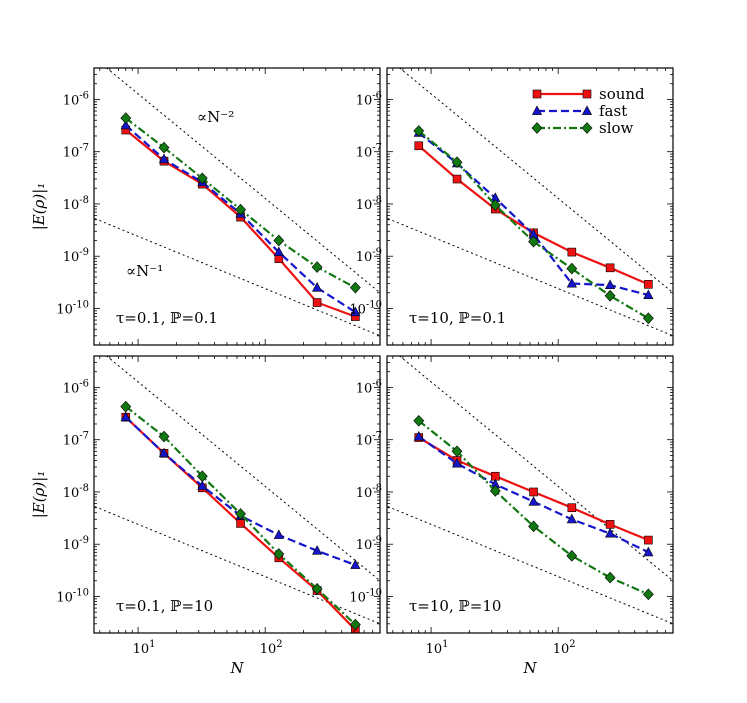  I want to click on panel-annotation: τ=10, ℙ=10, so click(455, 606).